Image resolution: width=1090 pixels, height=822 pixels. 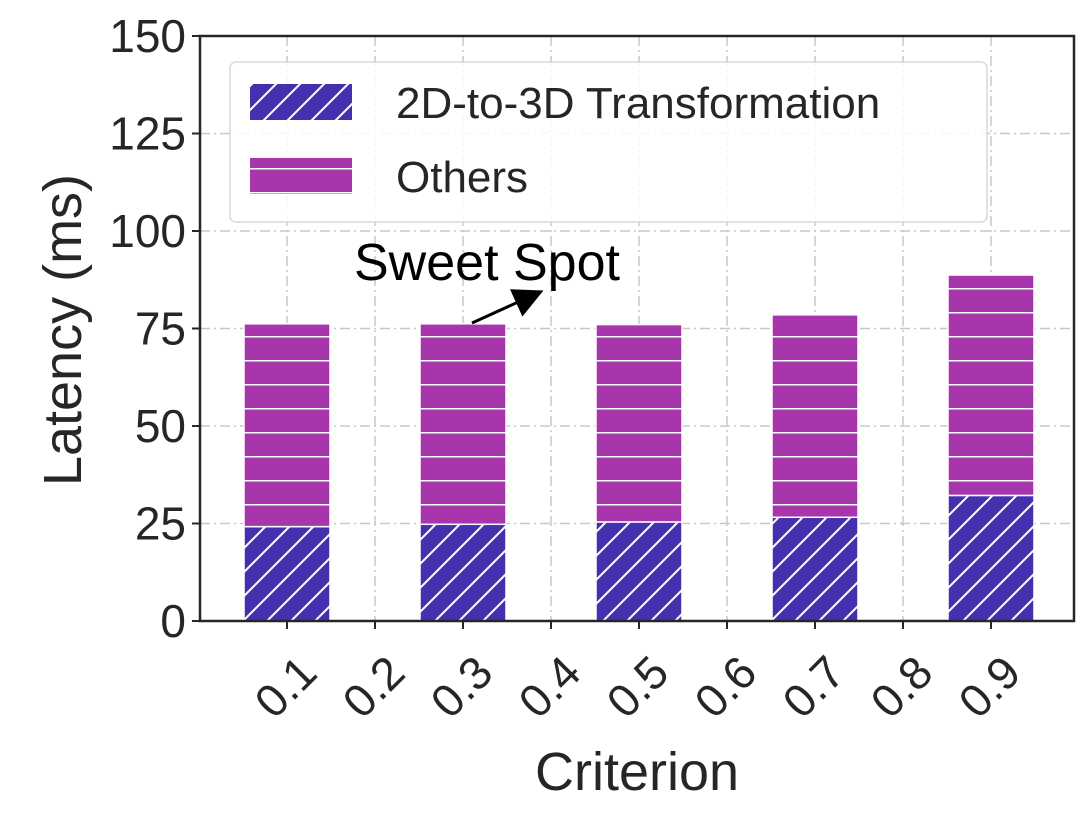 What do you see at coordinates (991, 385) in the screenshot?
I see `bar-others-0.9` at bounding box center [991, 385].